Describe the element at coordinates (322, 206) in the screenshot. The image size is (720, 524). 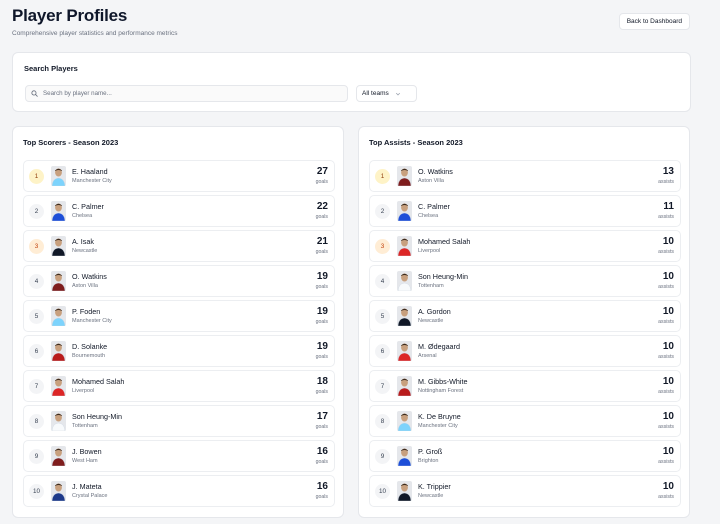
I see `stat-value: 22` at that location.